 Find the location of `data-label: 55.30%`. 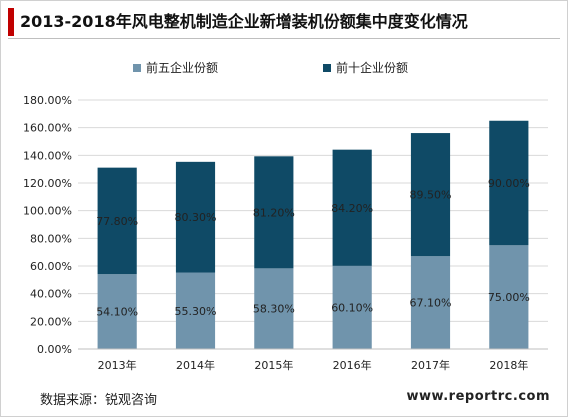

data-label: 55.30% is located at coordinates (196, 311).